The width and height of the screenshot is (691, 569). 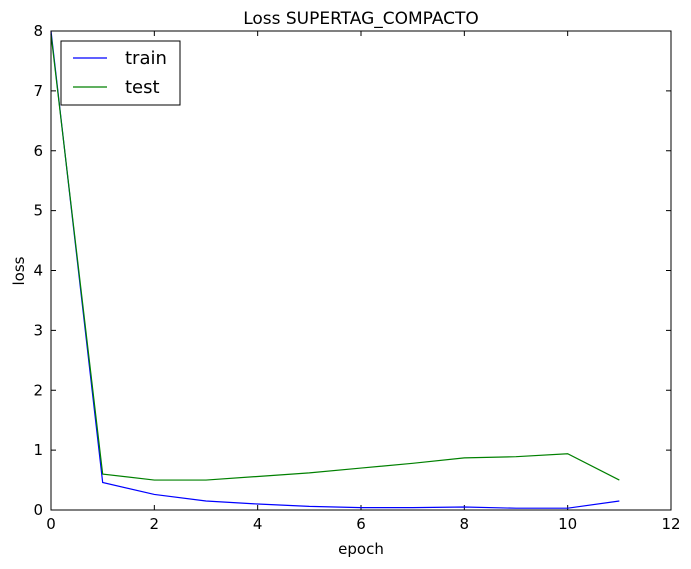 I want to click on legend-label-test: test, so click(x=142, y=87).